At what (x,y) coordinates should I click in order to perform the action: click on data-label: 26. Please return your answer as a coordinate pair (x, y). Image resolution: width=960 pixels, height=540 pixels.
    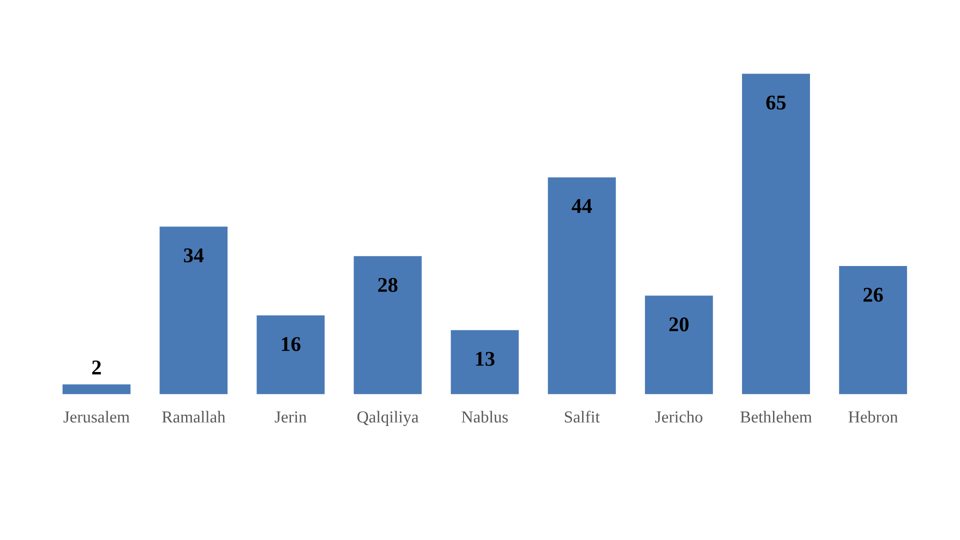
    Looking at the image, I should click on (873, 295).